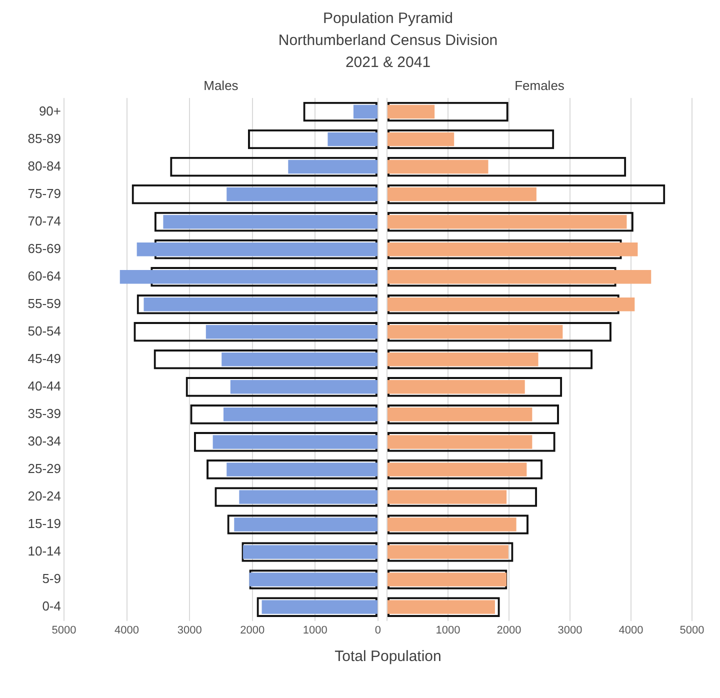 This screenshot has width=720, height=698. Describe the element at coordinates (44, 358) in the screenshot. I see `y-tick-label: 45-49` at that location.